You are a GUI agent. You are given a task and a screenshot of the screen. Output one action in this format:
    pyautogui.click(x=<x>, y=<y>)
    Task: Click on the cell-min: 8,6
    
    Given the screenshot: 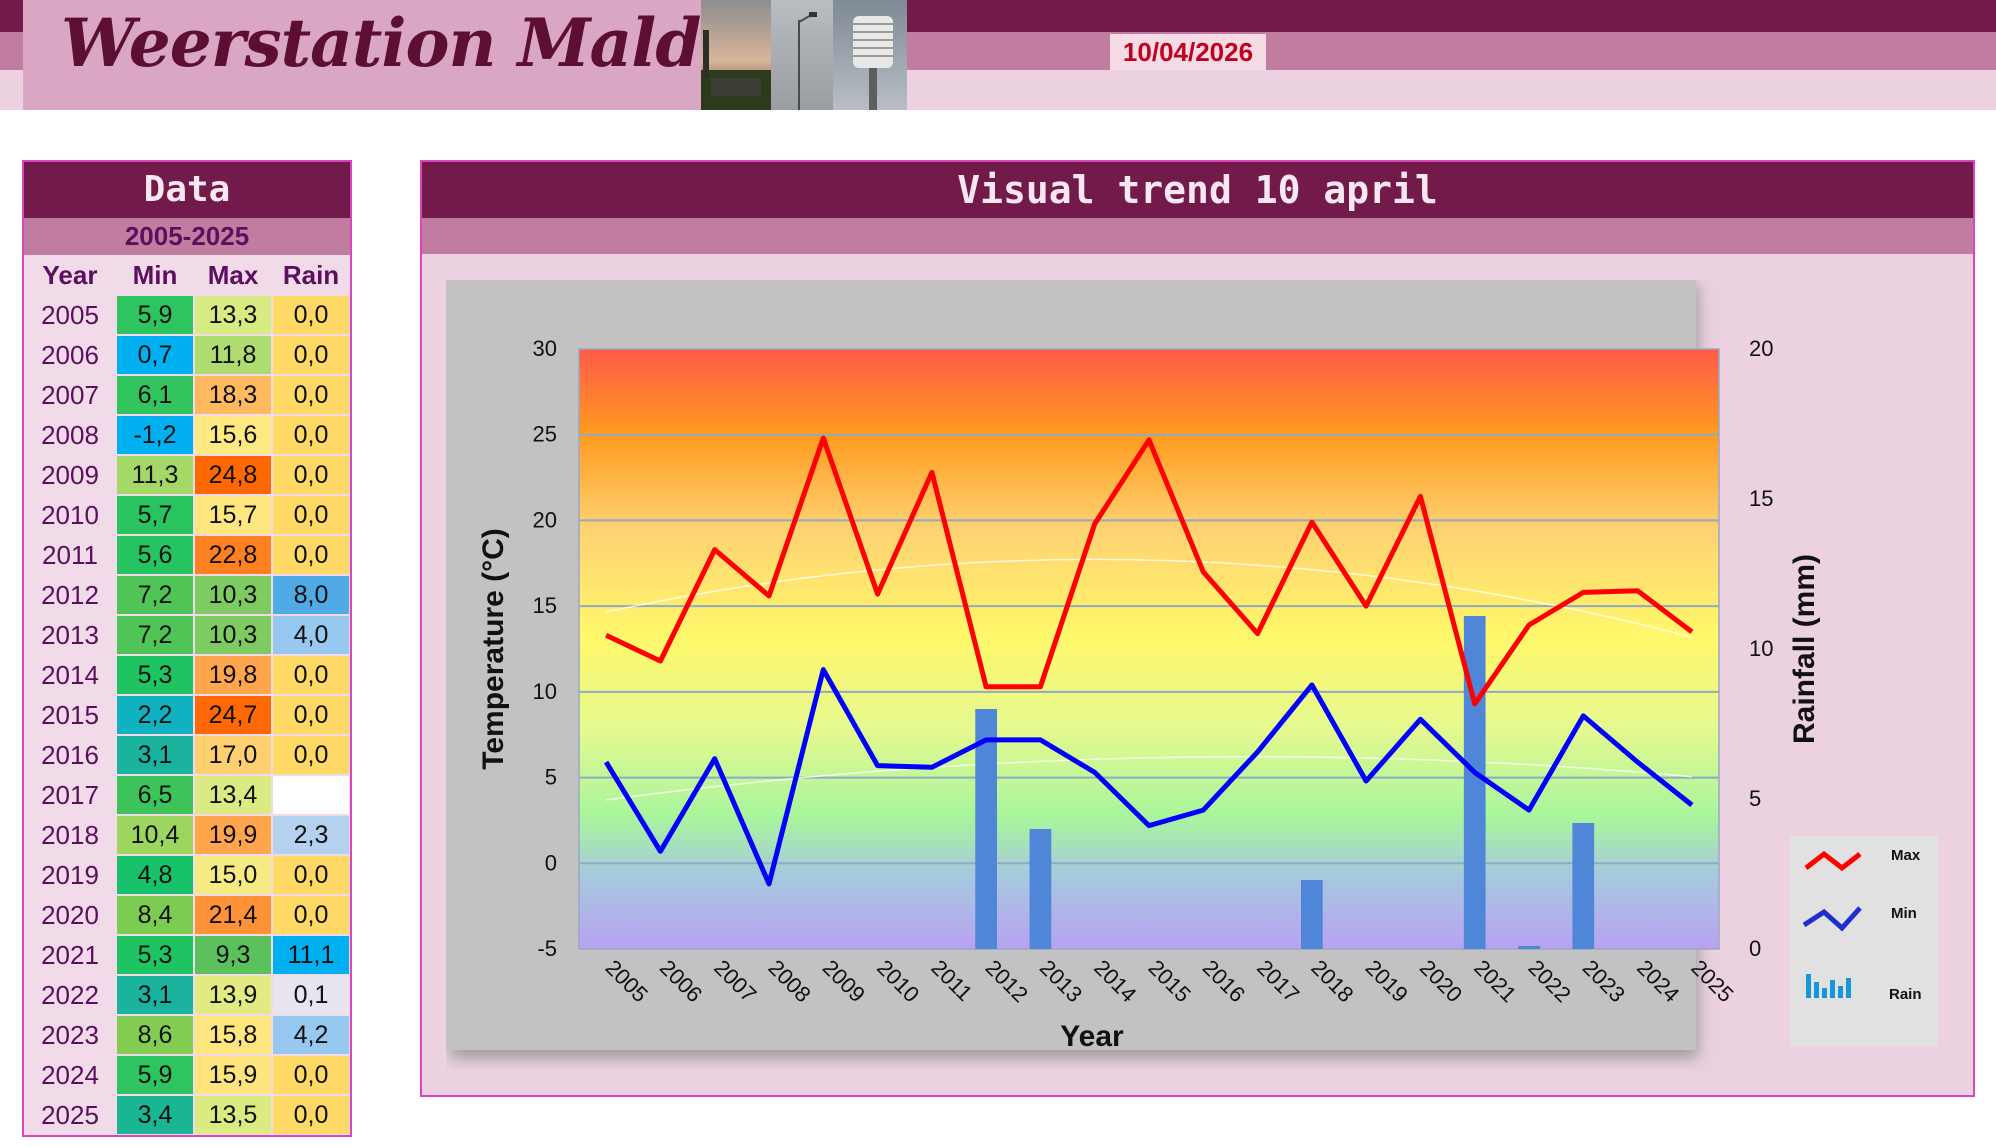 What is the action you would take?
    pyautogui.click(x=155, y=1035)
    